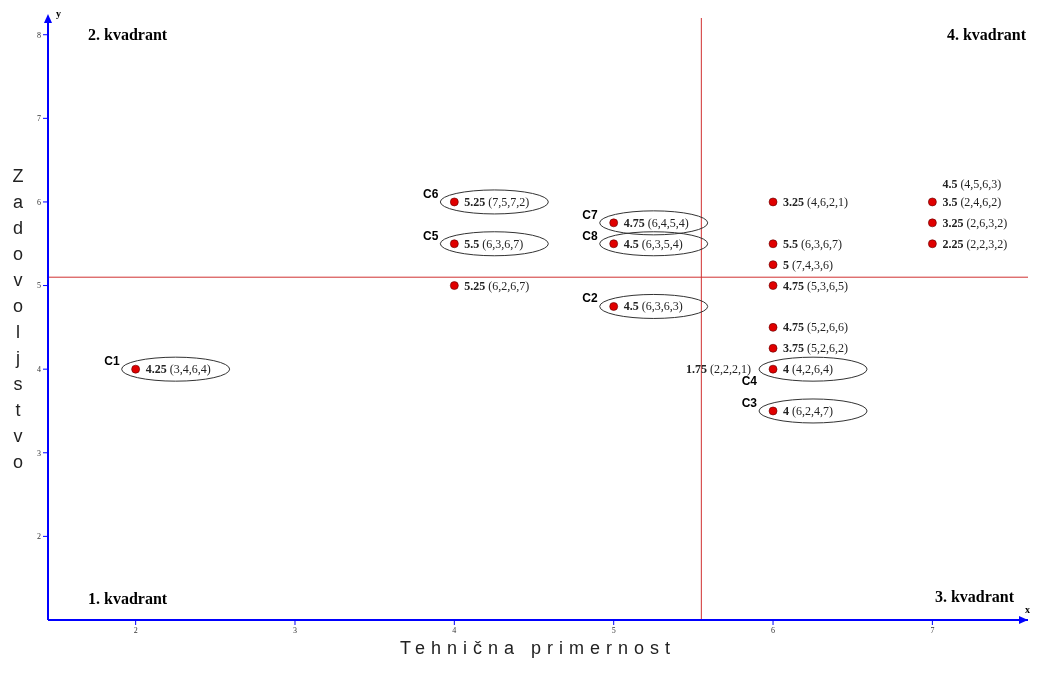  I want to click on annotation: 4.5 (6,3,6,3), so click(653, 306).